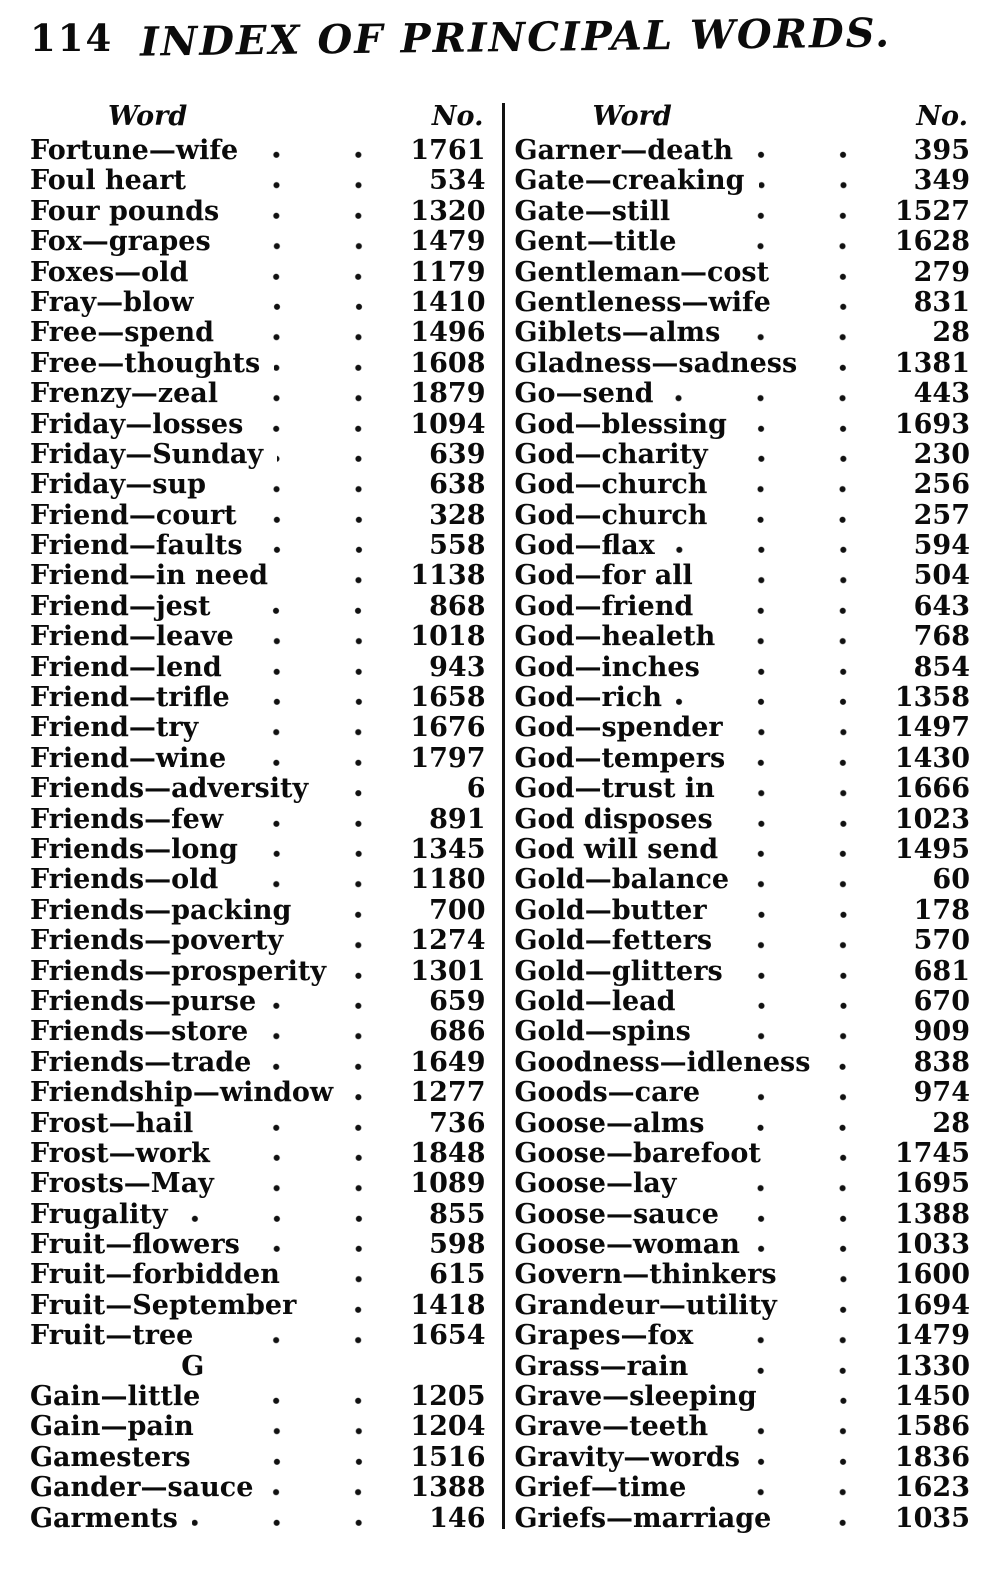  What do you see at coordinates (932, 1214) in the screenshot?
I see `entry-number: 1388` at bounding box center [932, 1214].